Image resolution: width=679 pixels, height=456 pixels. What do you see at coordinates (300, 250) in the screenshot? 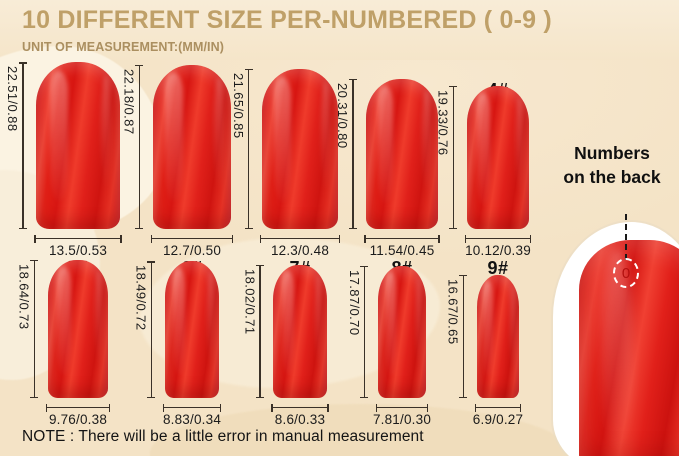
I see `width-dimension-label: 12.3/0.48` at bounding box center [300, 250].